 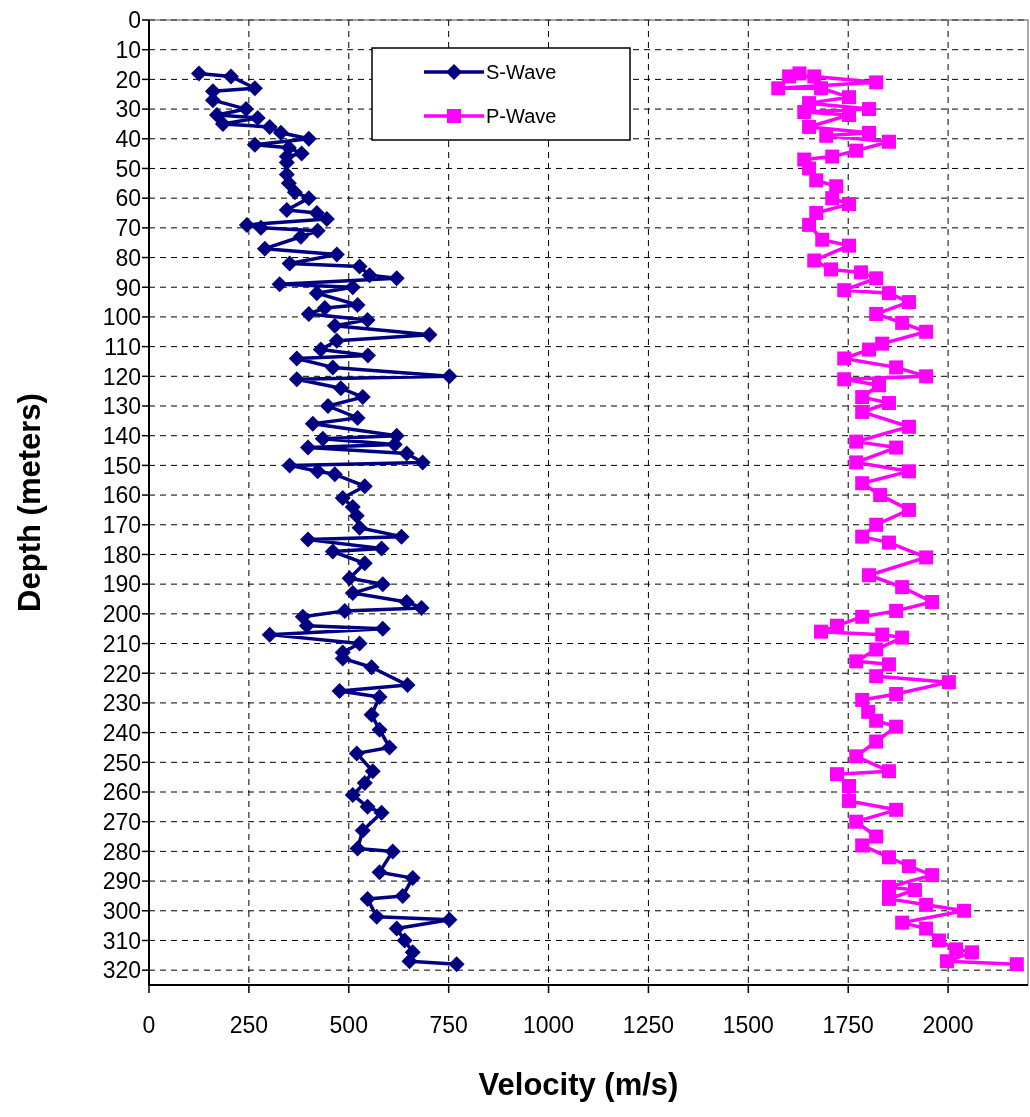 What do you see at coordinates (122, 346) in the screenshot?
I see `y-tick-label: 110` at bounding box center [122, 346].